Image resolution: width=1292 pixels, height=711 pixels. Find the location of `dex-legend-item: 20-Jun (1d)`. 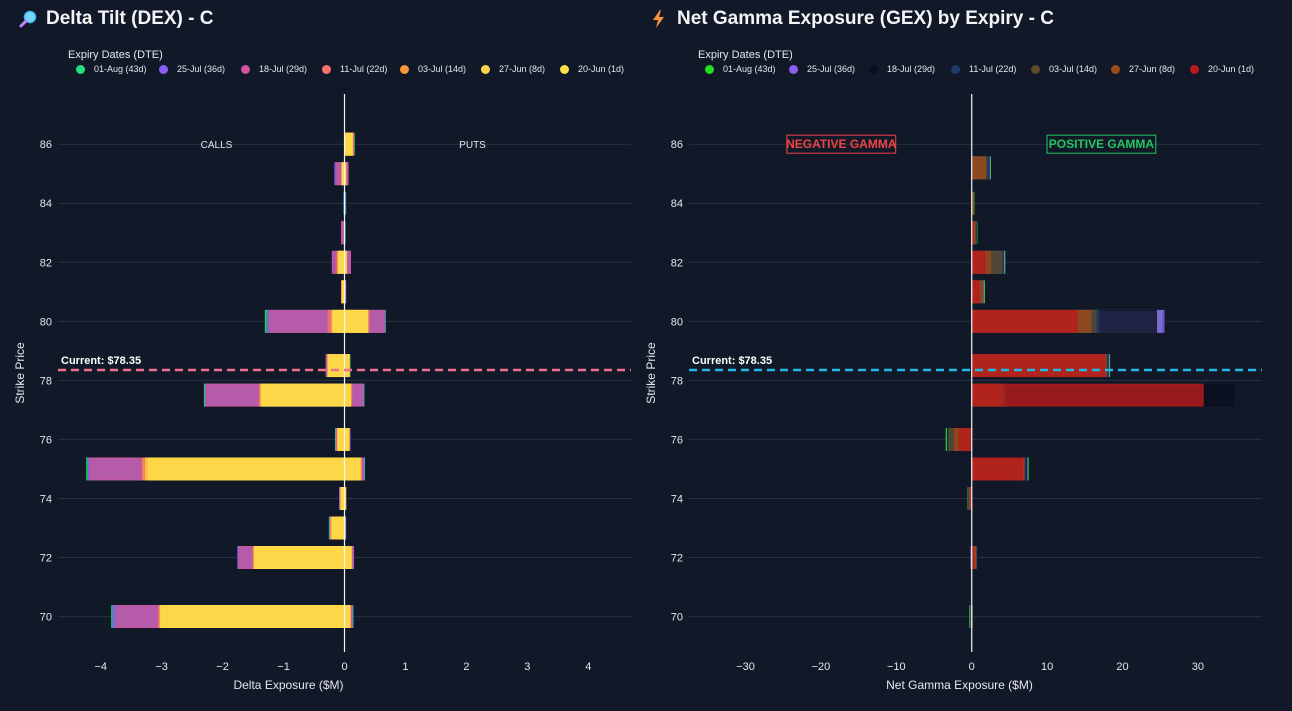

dex-legend-item: 20-Jun (1d) is located at coordinates (592, 69).